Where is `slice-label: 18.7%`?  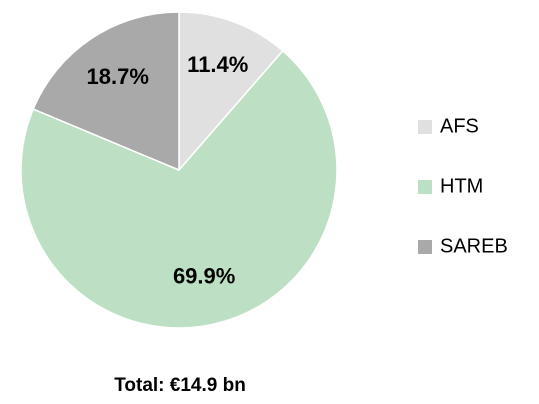
slice-label: 18.7% is located at coordinates (118, 76).